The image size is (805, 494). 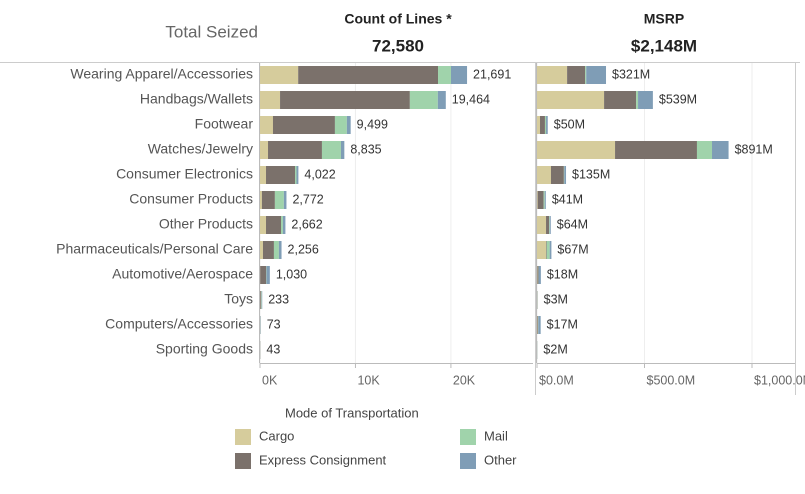 What do you see at coordinates (238, 299) in the screenshot?
I see `category-label: Toys` at bounding box center [238, 299].